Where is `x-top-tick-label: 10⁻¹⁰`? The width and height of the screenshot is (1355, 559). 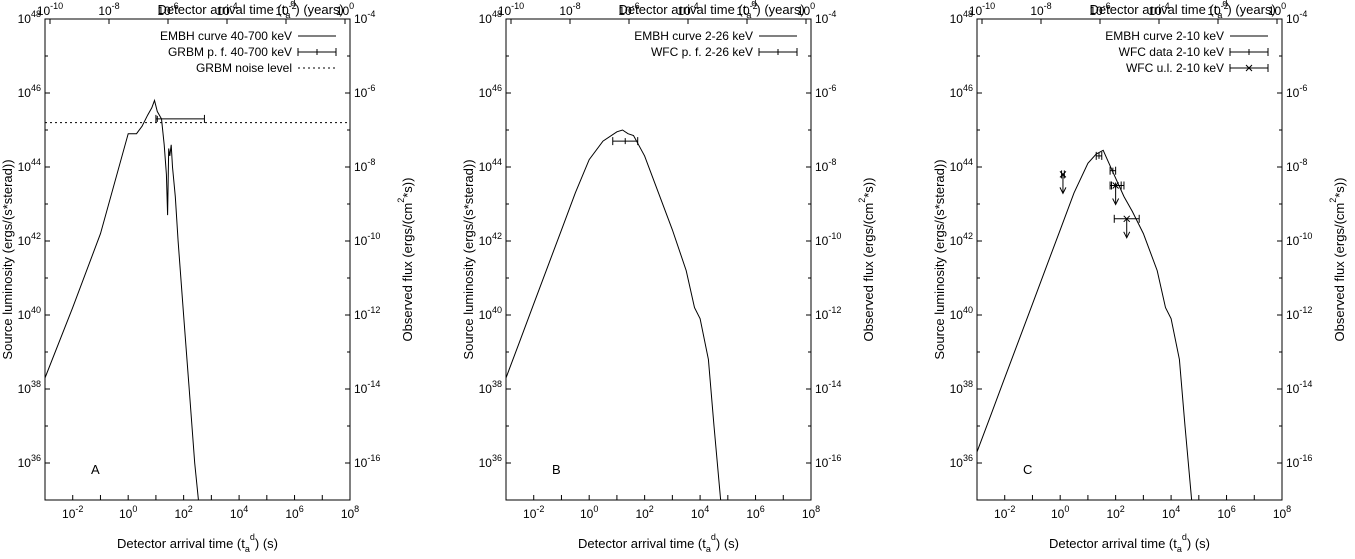 x-top-tick-label: 10⁻¹⁰ is located at coordinates (982, 9).